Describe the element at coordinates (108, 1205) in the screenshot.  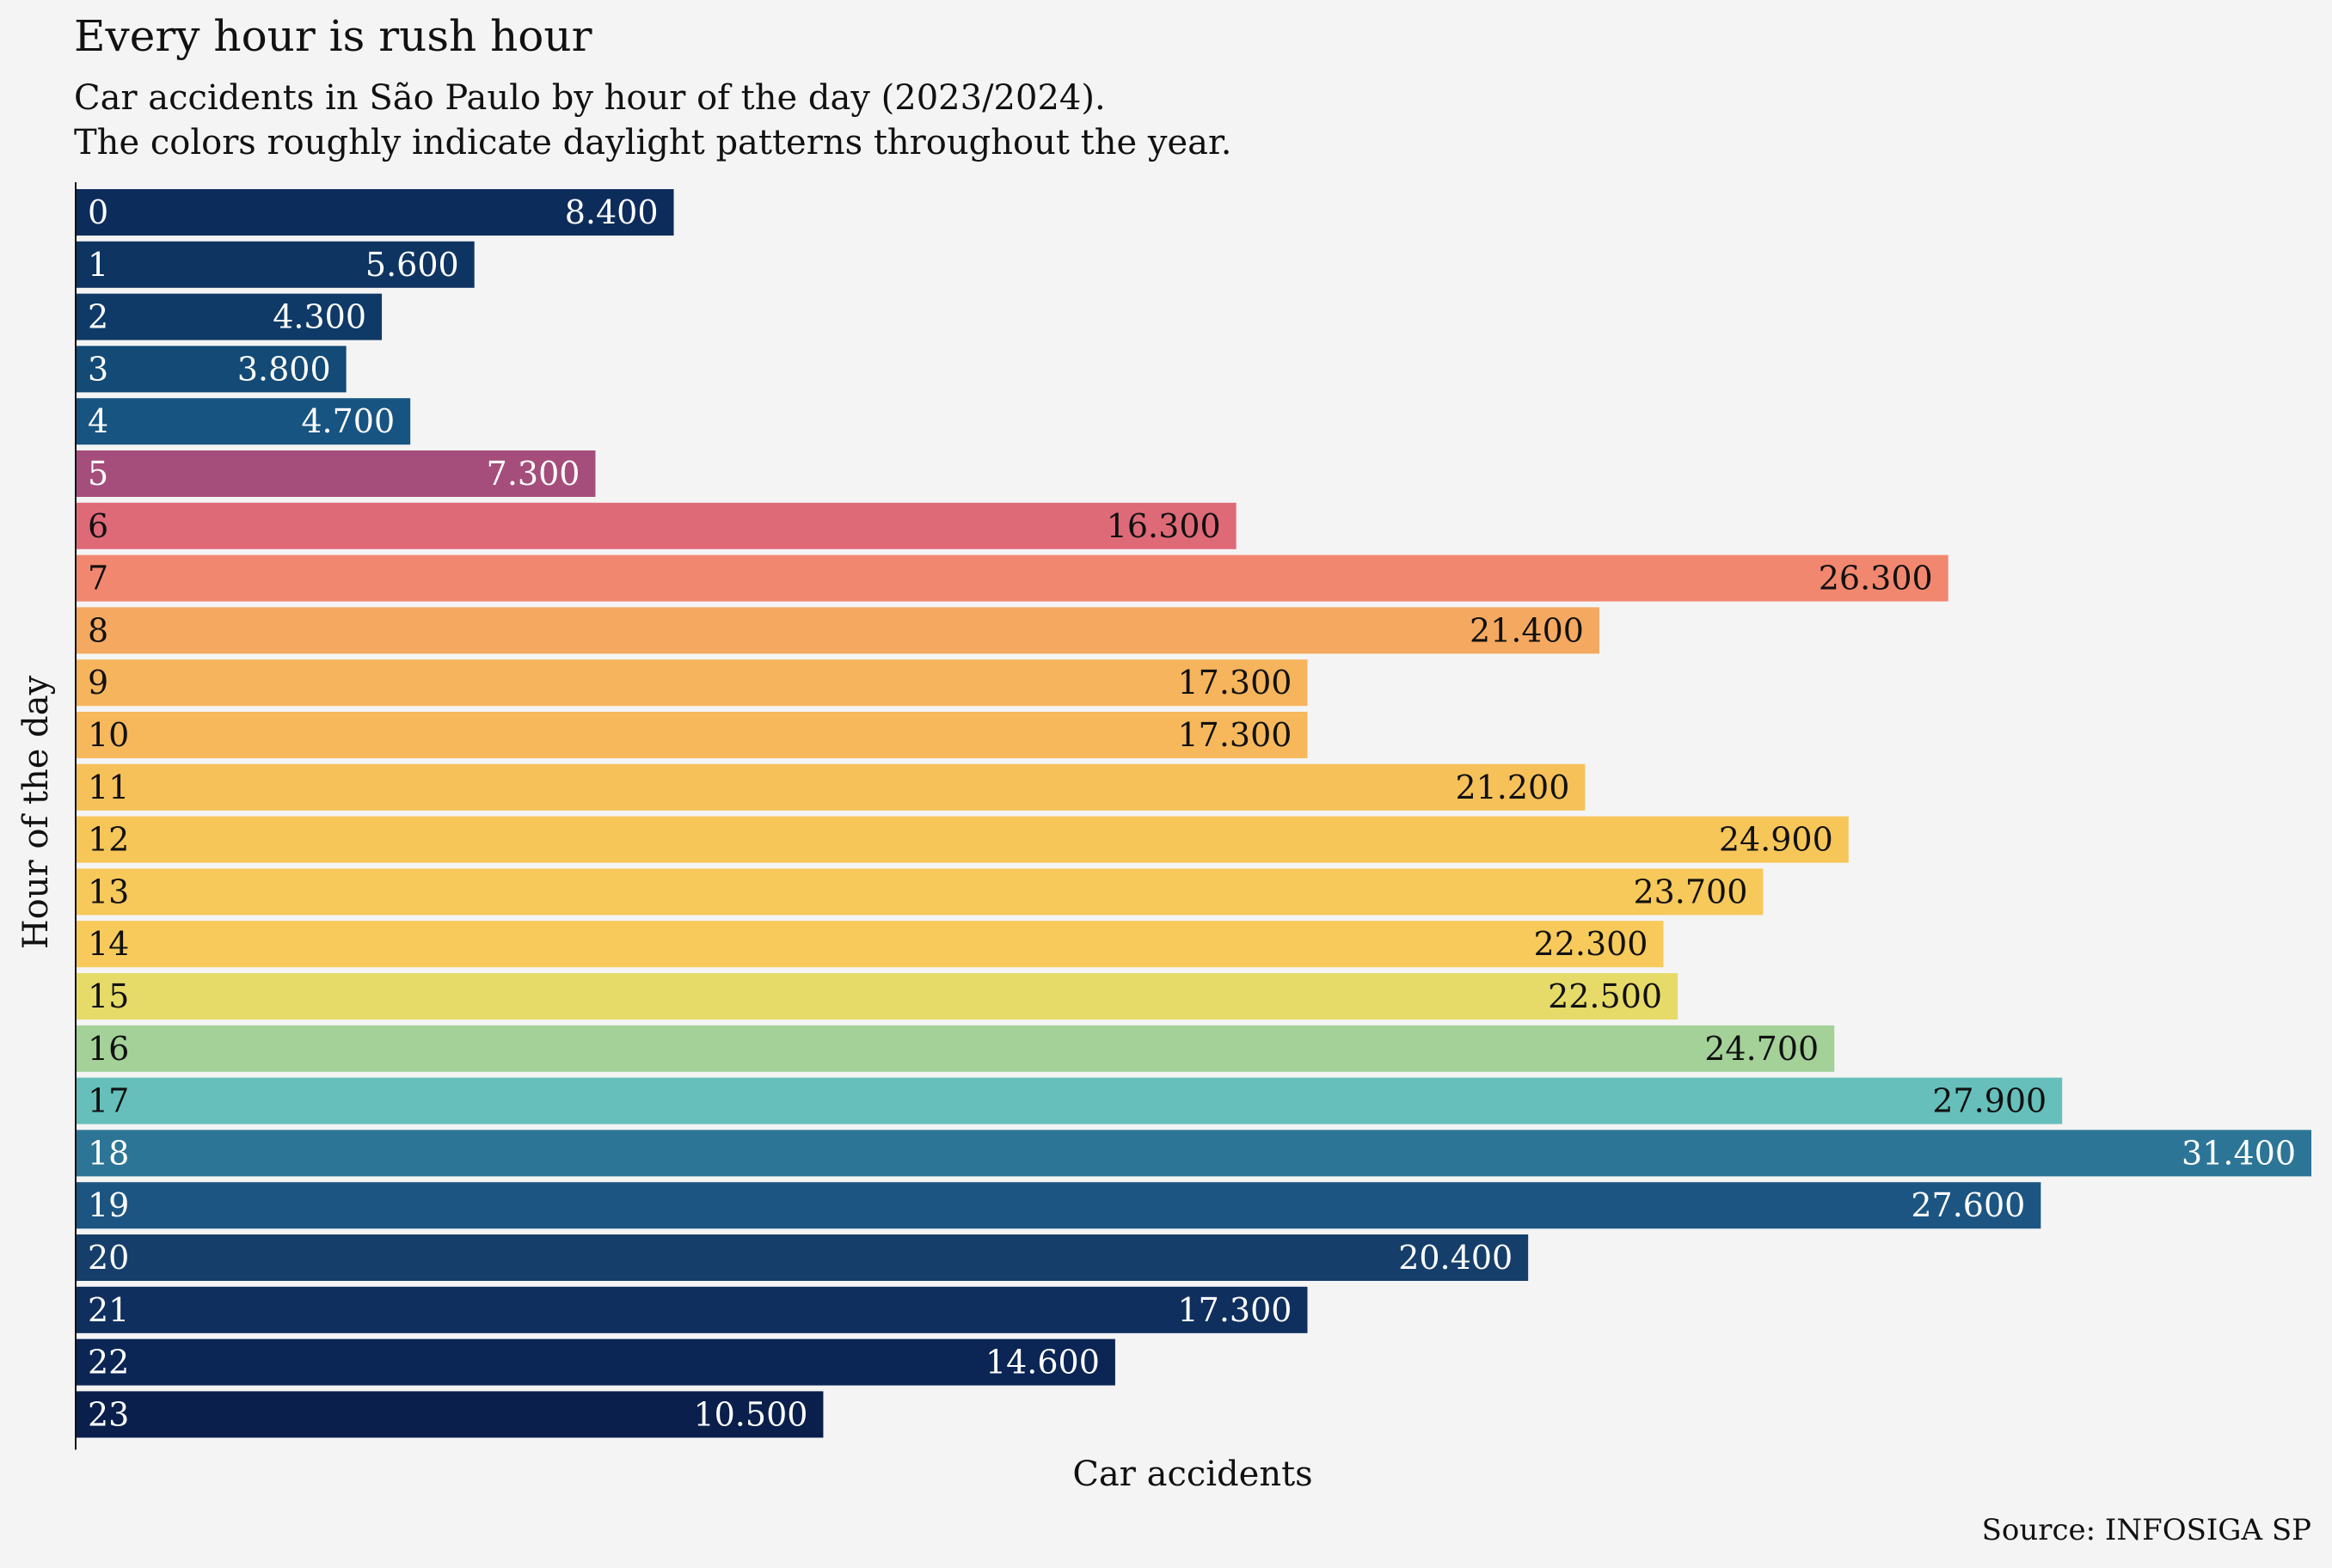
I see `hour-label-19: 19` at that location.